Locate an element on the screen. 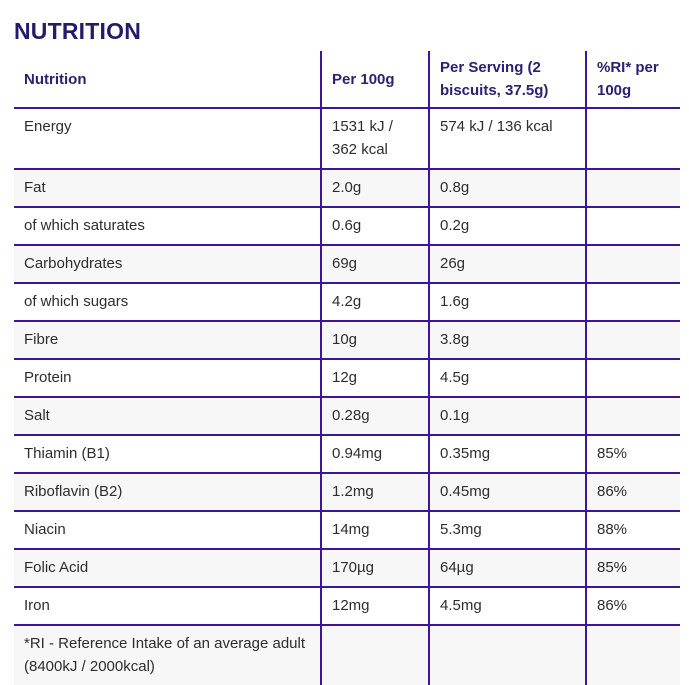 This screenshot has height=685, width=689. table-row: Salt 0.28g 0.1g is located at coordinates (347, 416).